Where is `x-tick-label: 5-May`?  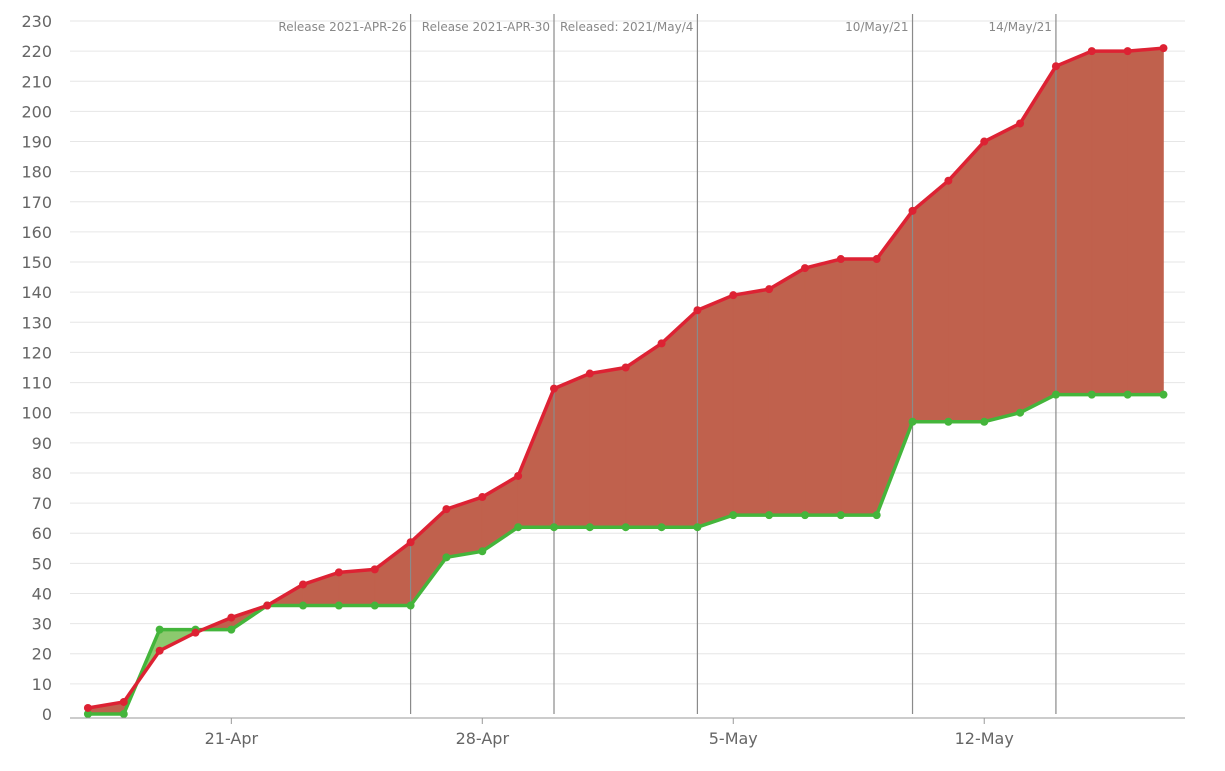
x-tick-label: 5-May is located at coordinates (733, 738).